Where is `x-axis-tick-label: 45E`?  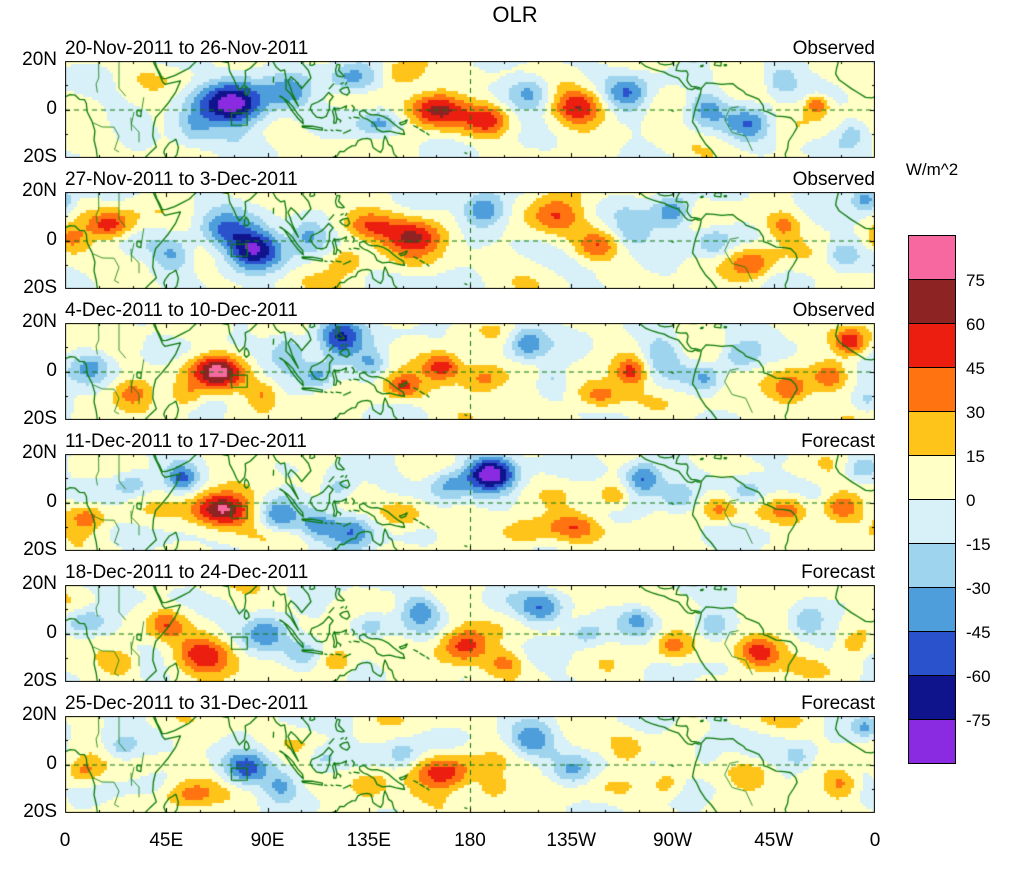 x-axis-tick-label: 45E is located at coordinates (166, 840).